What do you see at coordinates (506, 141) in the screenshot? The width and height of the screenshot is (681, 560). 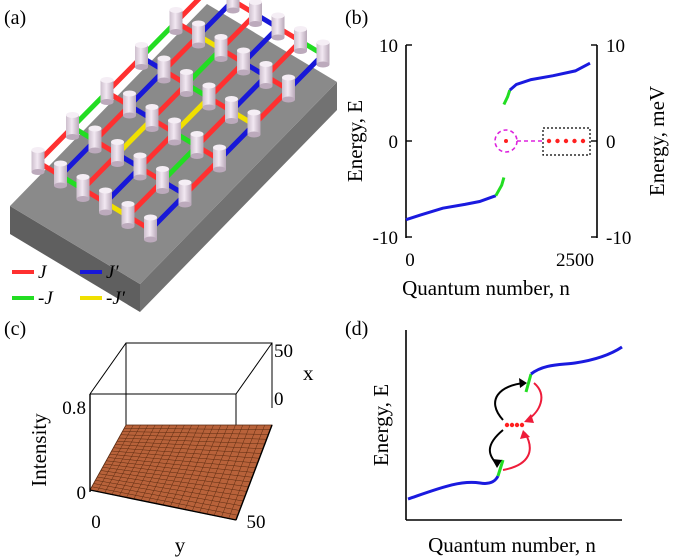 I see `b-edge-dot` at bounding box center [506, 141].